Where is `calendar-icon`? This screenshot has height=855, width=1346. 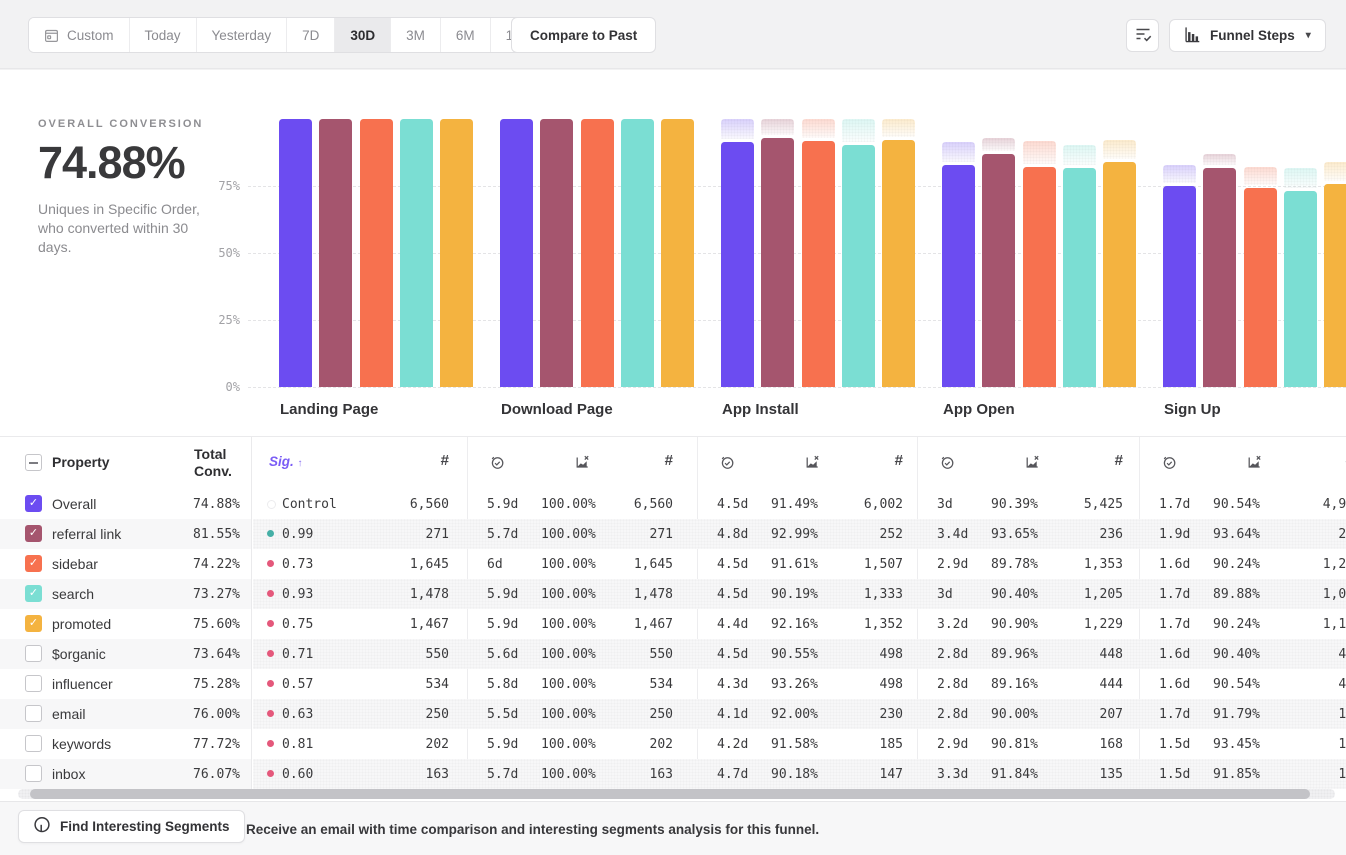 calendar-icon is located at coordinates (51, 35).